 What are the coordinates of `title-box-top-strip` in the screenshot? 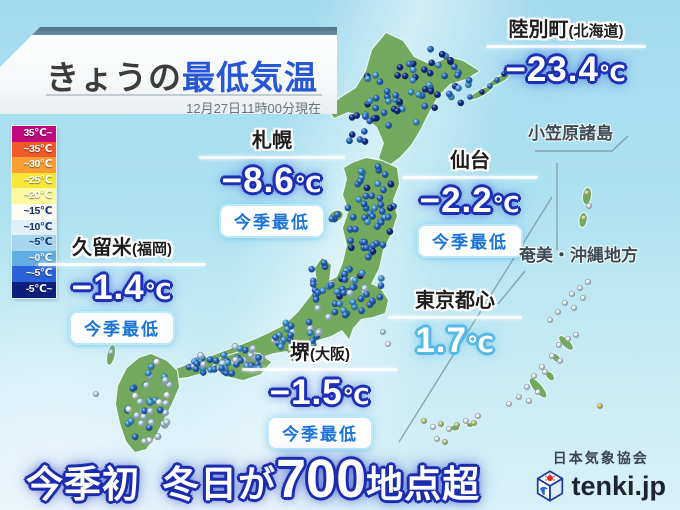 It's located at (168, 31).